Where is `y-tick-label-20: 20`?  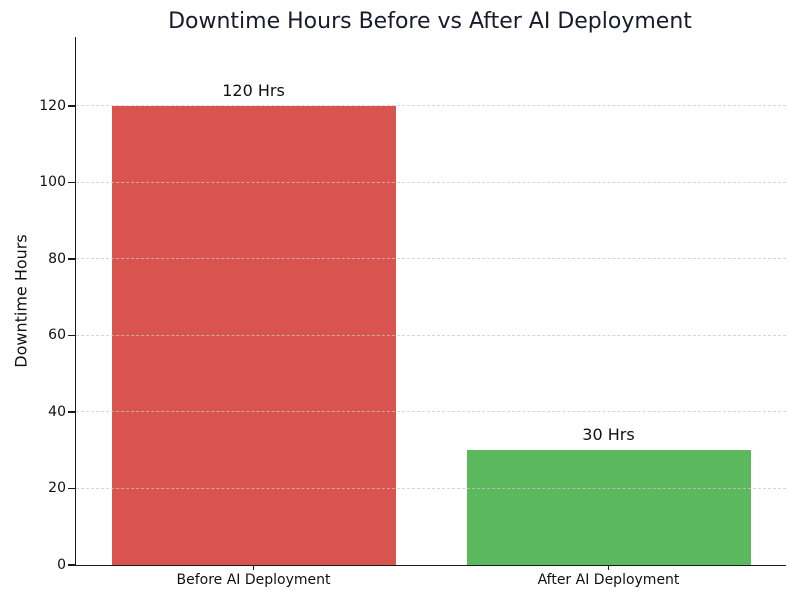 y-tick-label-20: 20 is located at coordinates (57, 488).